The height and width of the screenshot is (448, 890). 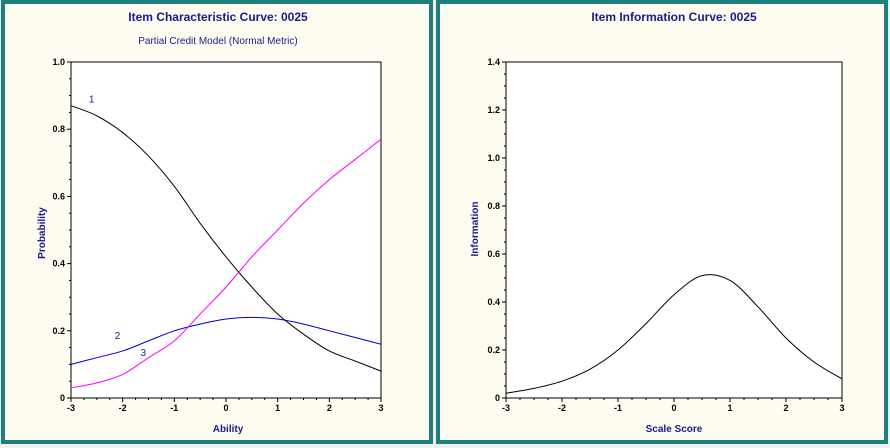 I want to click on icc-xtick-label: -3, so click(x=71, y=408).